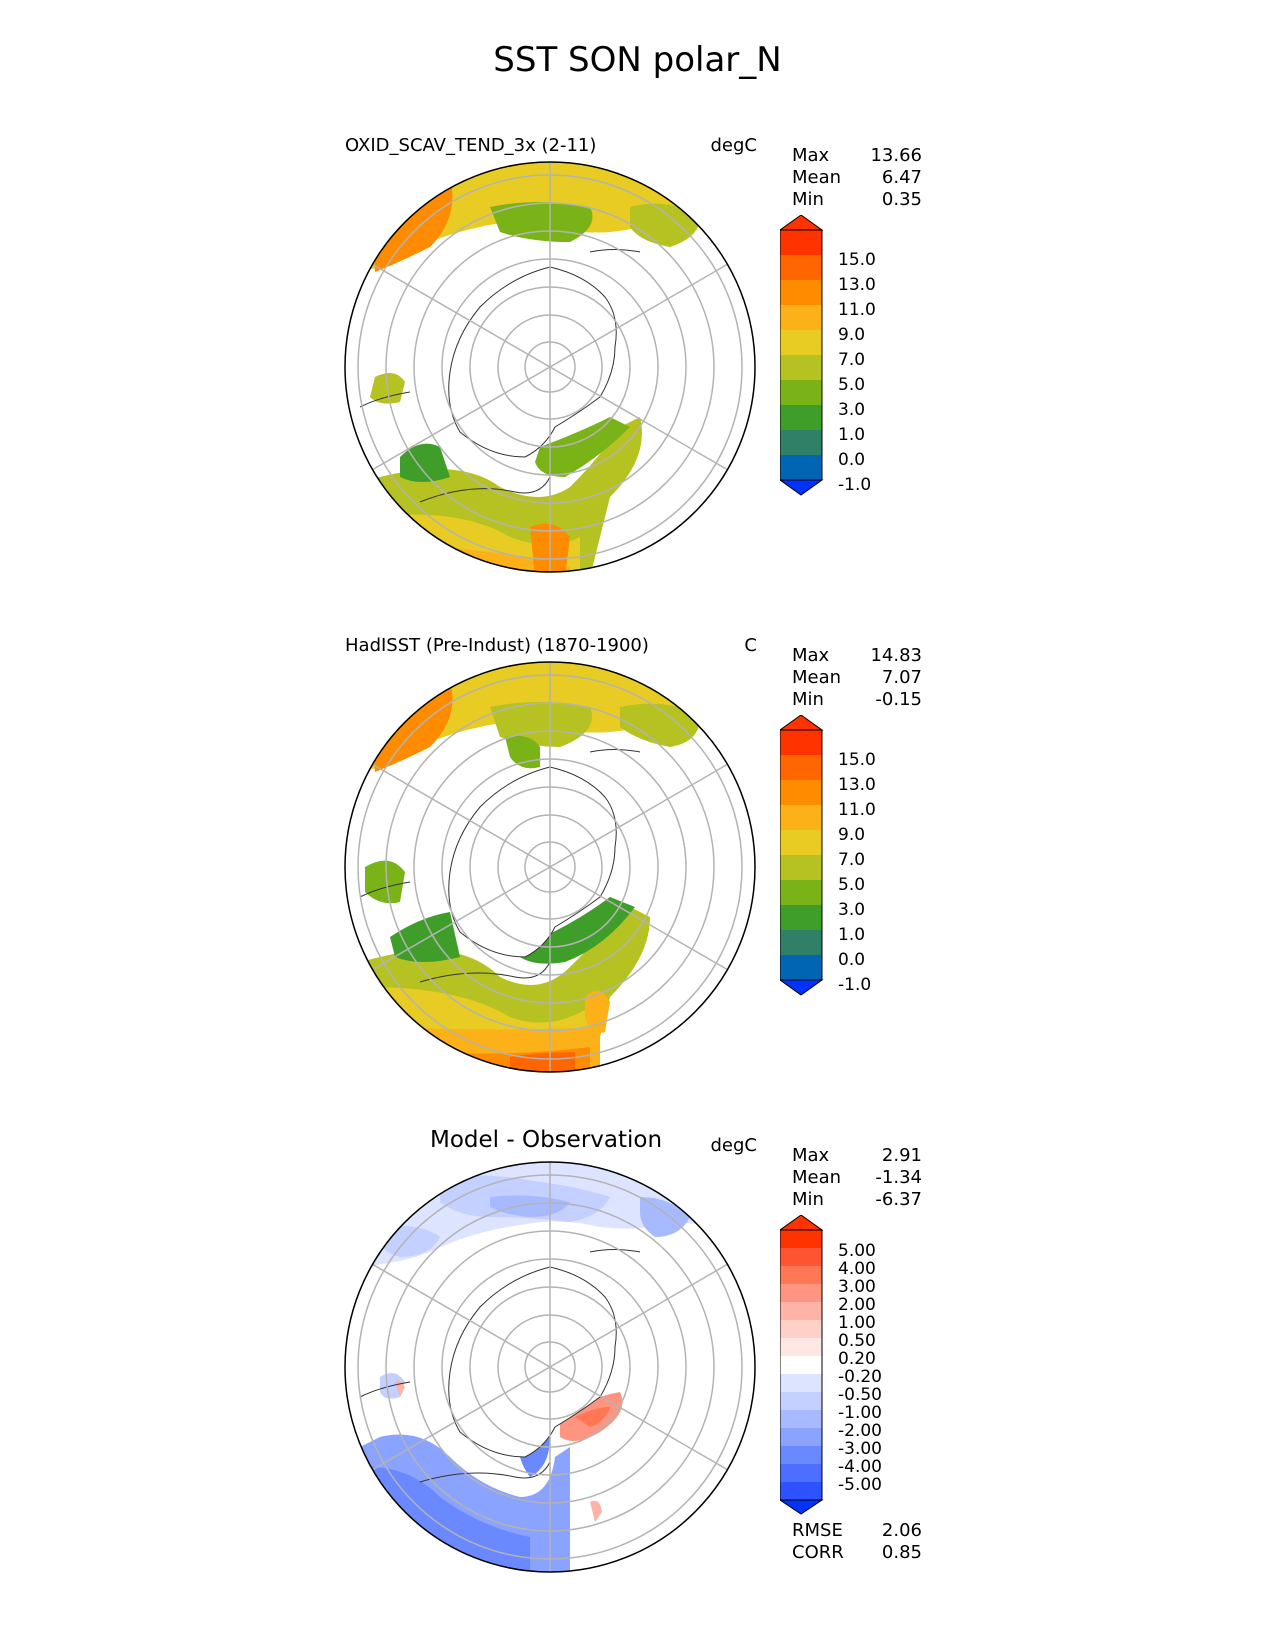 Image resolution: width=1275 pixels, height=1650 pixels. What do you see at coordinates (471, 145) in the screenshot?
I see `panel-title: OXID_SCAV_TEND_3x (2-11)` at bounding box center [471, 145].